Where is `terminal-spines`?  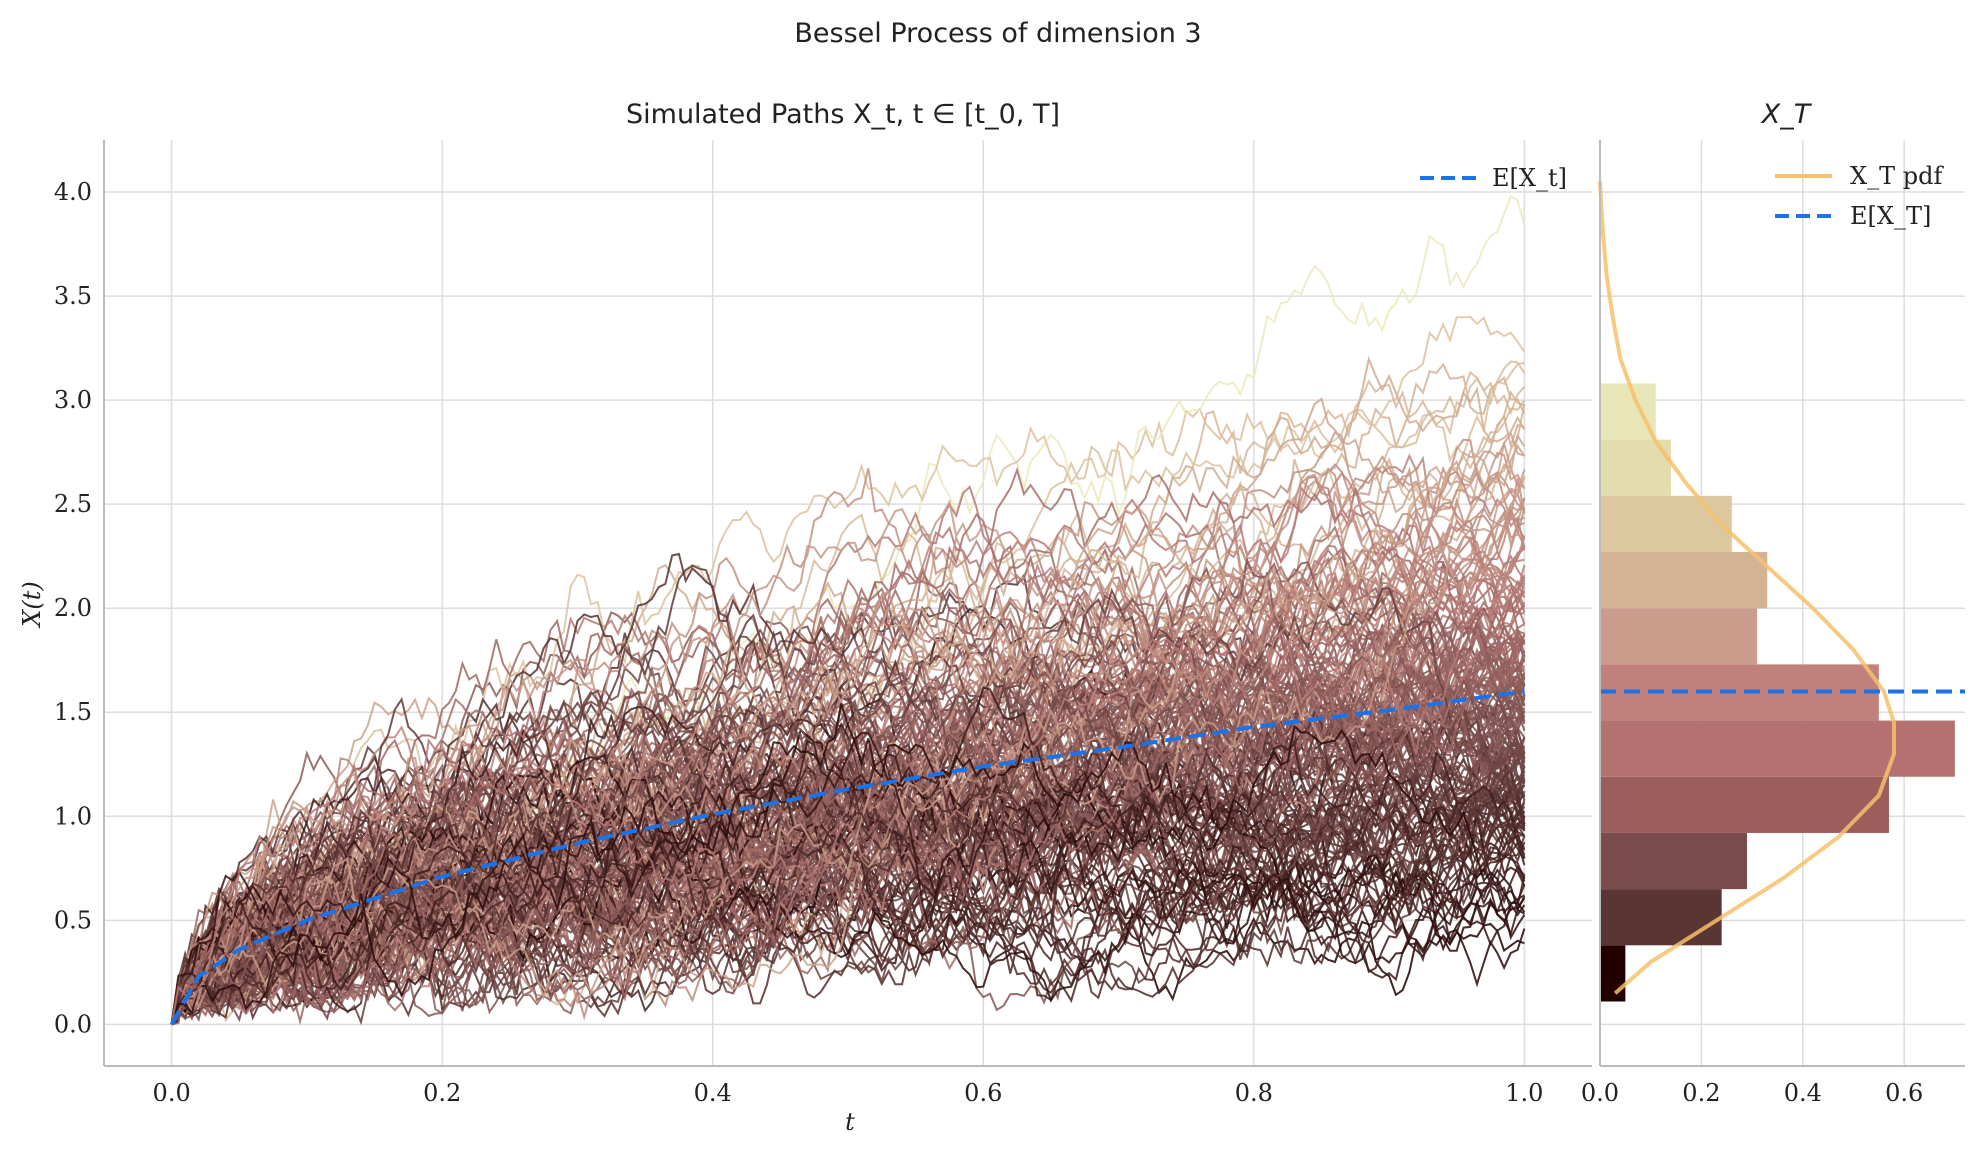 terminal-spines is located at coordinates (1782, 603).